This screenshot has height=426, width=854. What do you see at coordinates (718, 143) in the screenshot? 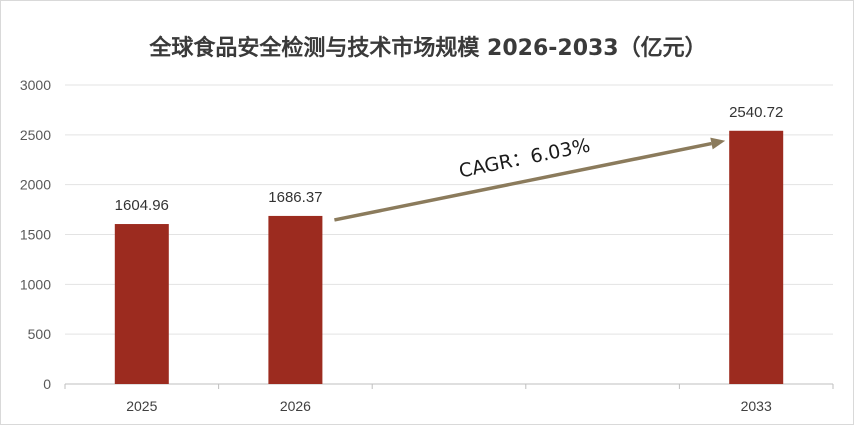
I see `cagr-arrow-head` at bounding box center [718, 143].